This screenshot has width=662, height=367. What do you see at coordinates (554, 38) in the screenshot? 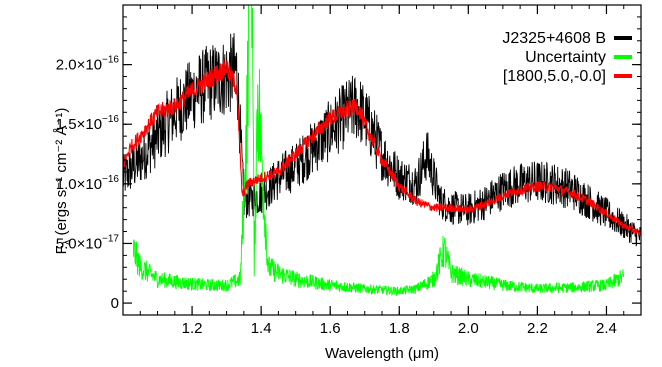
I see `legend-label: J2325+4608 B` at bounding box center [554, 38].